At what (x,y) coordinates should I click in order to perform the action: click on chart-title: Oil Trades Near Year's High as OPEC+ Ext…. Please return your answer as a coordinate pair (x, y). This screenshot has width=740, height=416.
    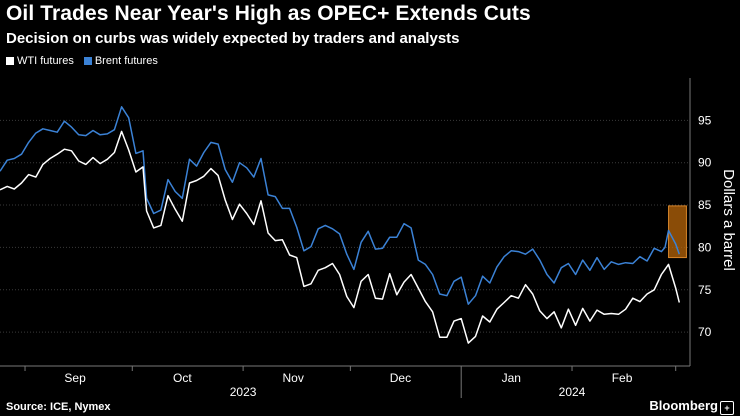
    Looking at the image, I should click on (268, 13).